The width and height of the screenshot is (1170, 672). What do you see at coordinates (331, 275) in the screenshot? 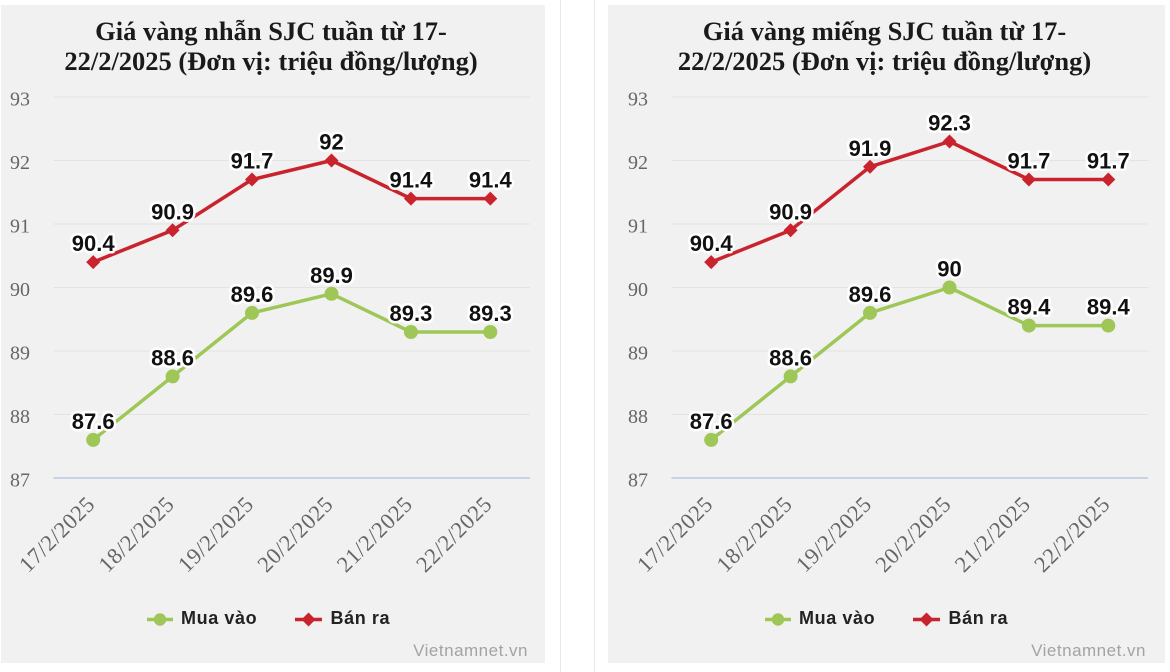
I see `svg-text: 89.9` at bounding box center [331, 275].